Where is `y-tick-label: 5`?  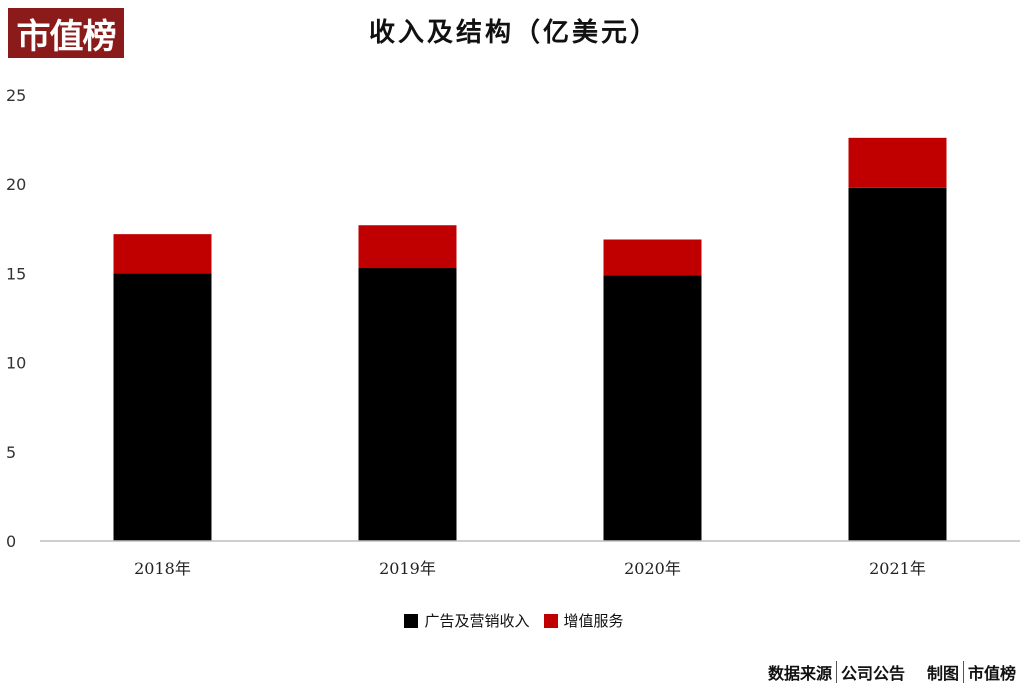 y-tick-label: 5 is located at coordinates (11, 452).